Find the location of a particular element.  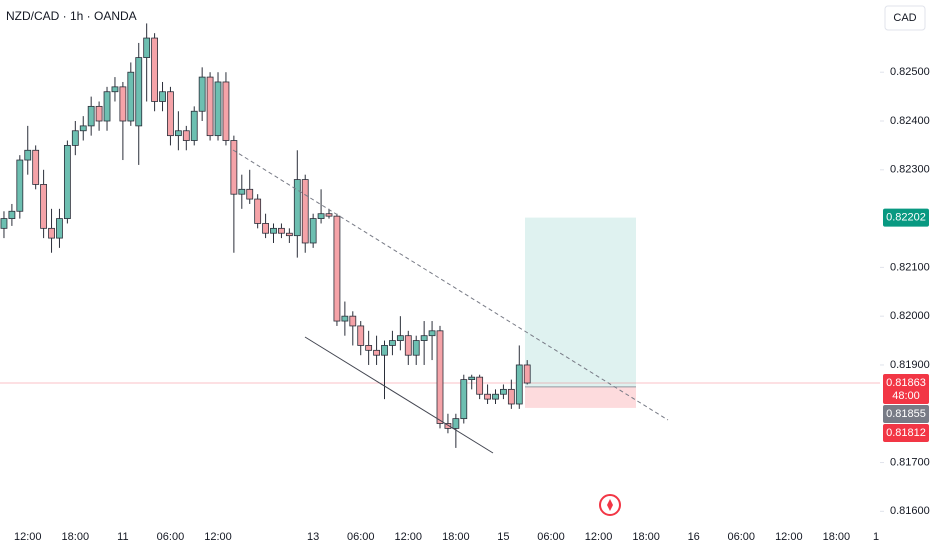

y-tick-label: 0.82000 is located at coordinates (910, 316).